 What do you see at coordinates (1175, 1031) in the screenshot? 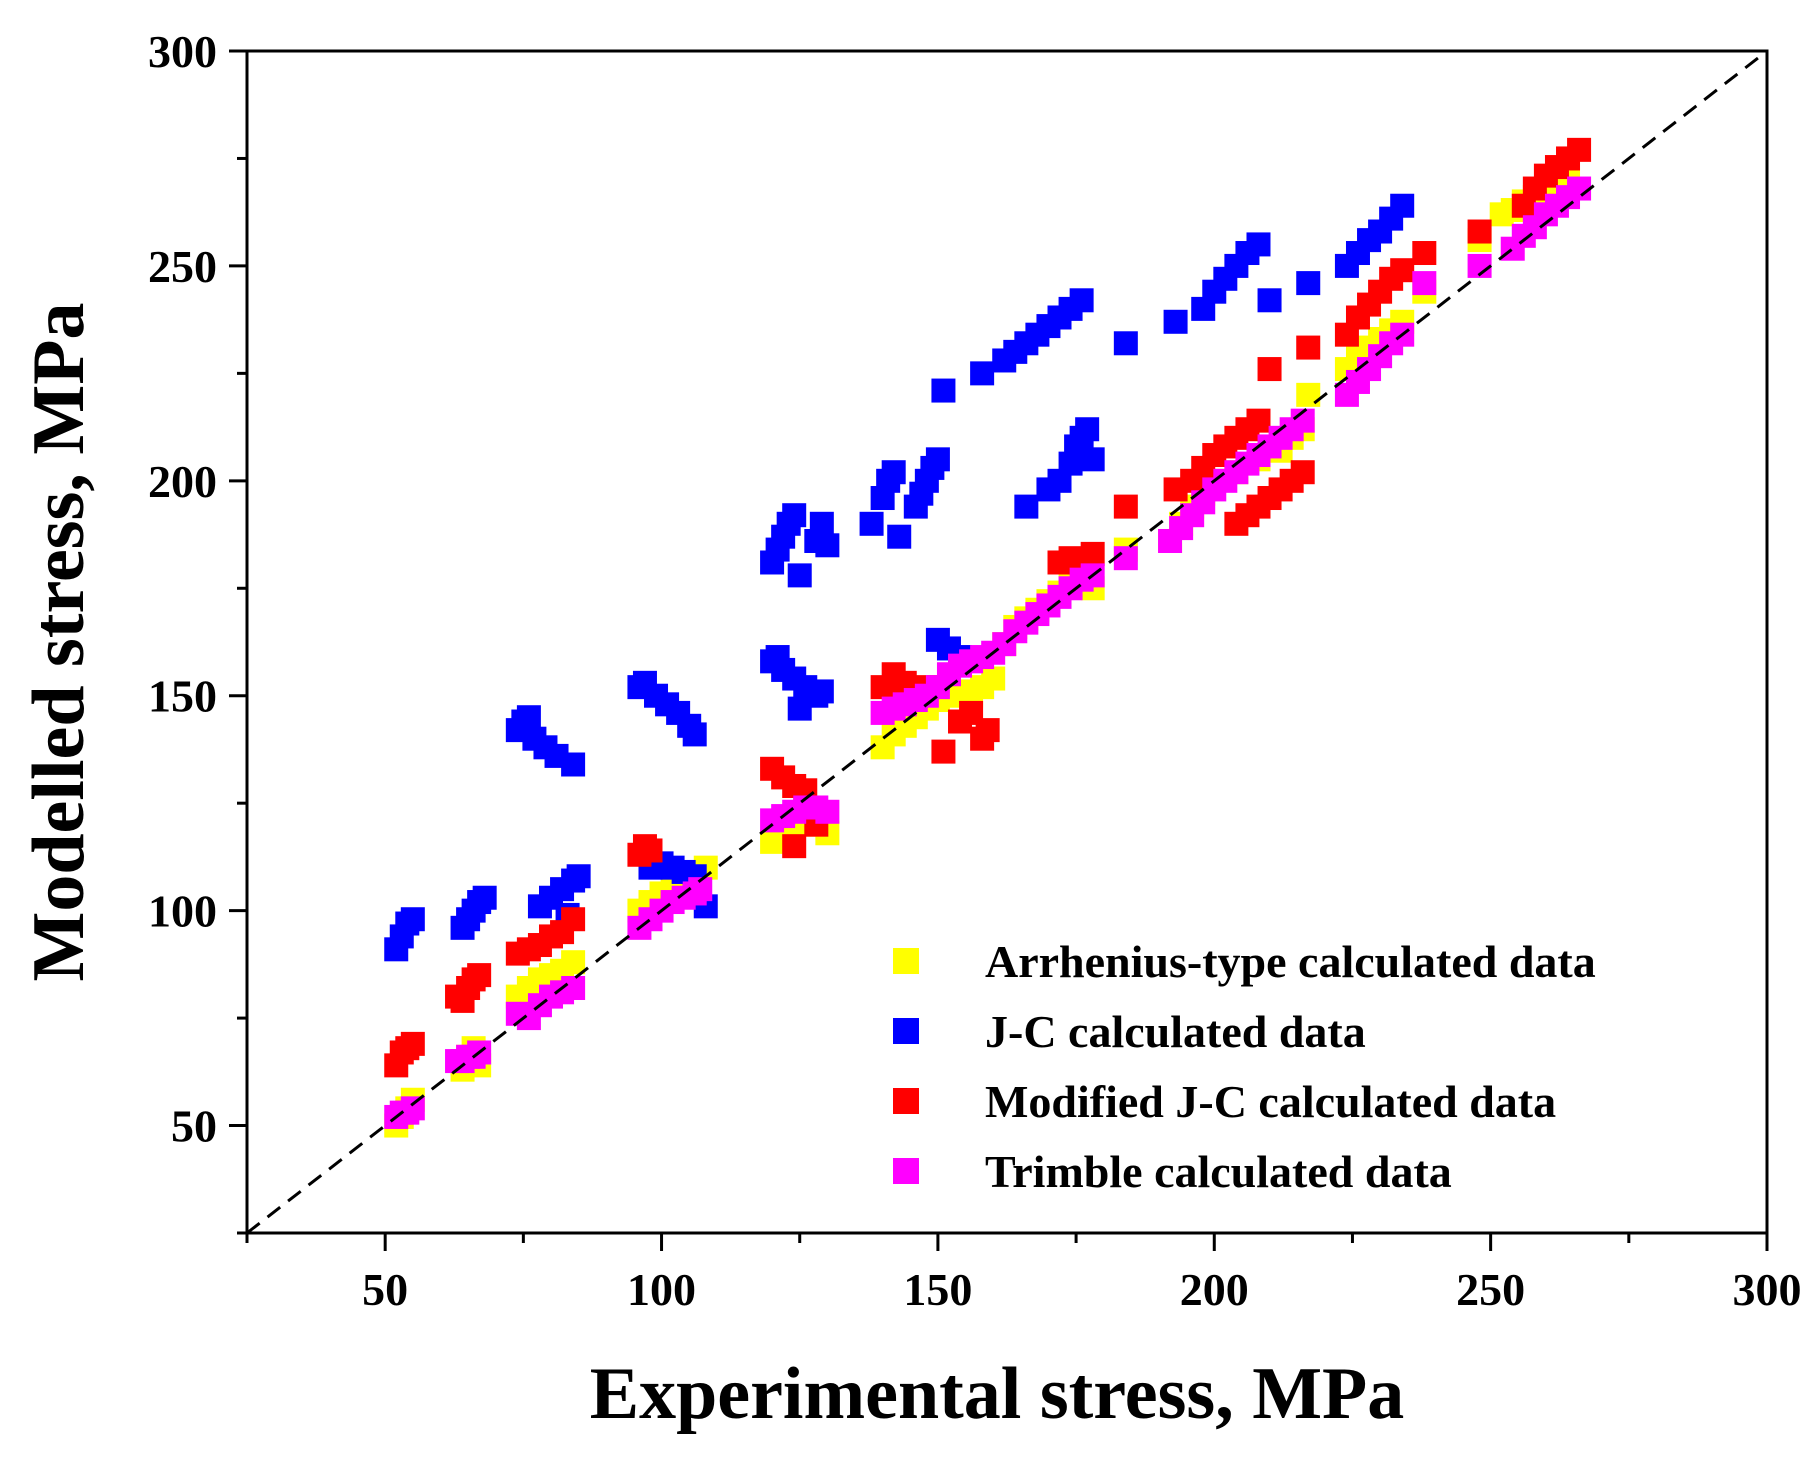
I see `legend-label-jc: J-C calculated data` at bounding box center [1175, 1031].